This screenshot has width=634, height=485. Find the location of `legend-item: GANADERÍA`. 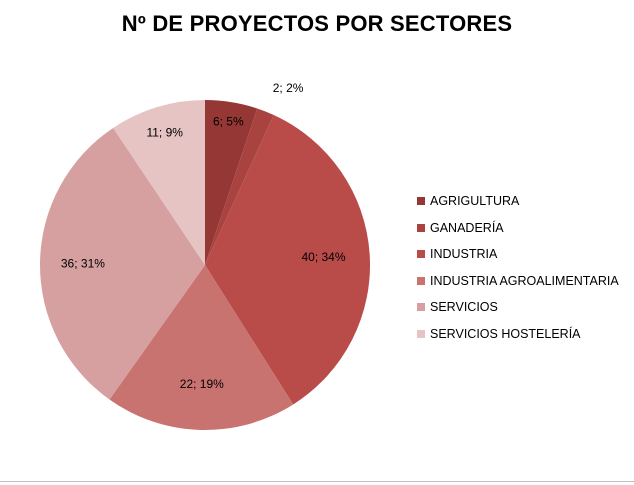

legend-item: GANADERÍA is located at coordinates (518, 228).